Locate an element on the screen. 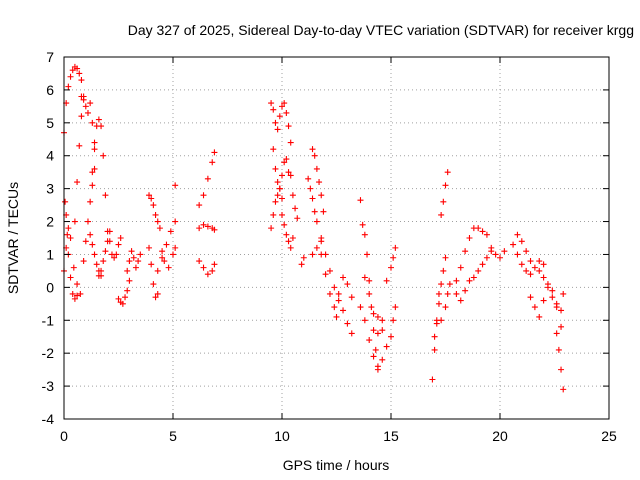 Image resolution: width=640 pixels, height=480 pixels. y-axis-label: SDTVAR / TECUs is located at coordinates (13, 238).